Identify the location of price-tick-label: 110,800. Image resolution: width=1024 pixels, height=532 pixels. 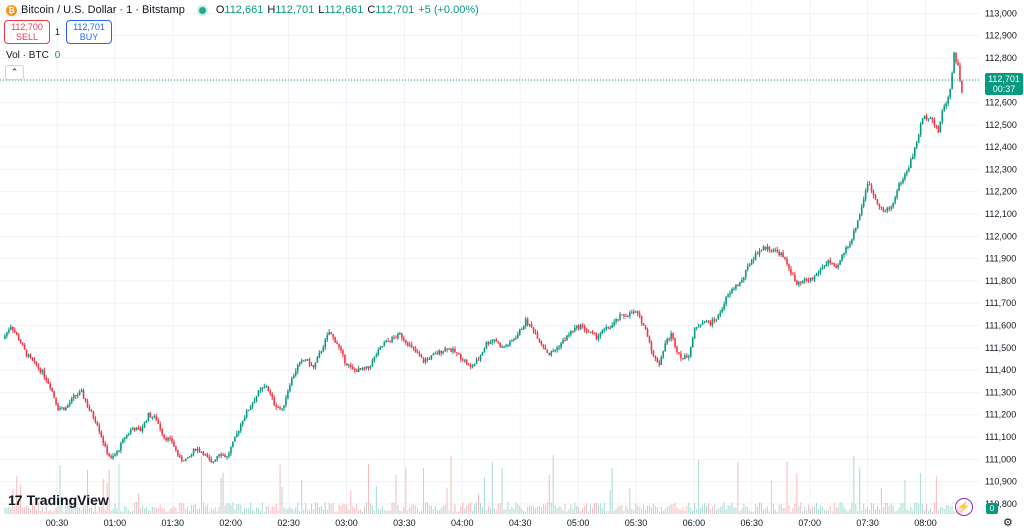
(1001, 504).